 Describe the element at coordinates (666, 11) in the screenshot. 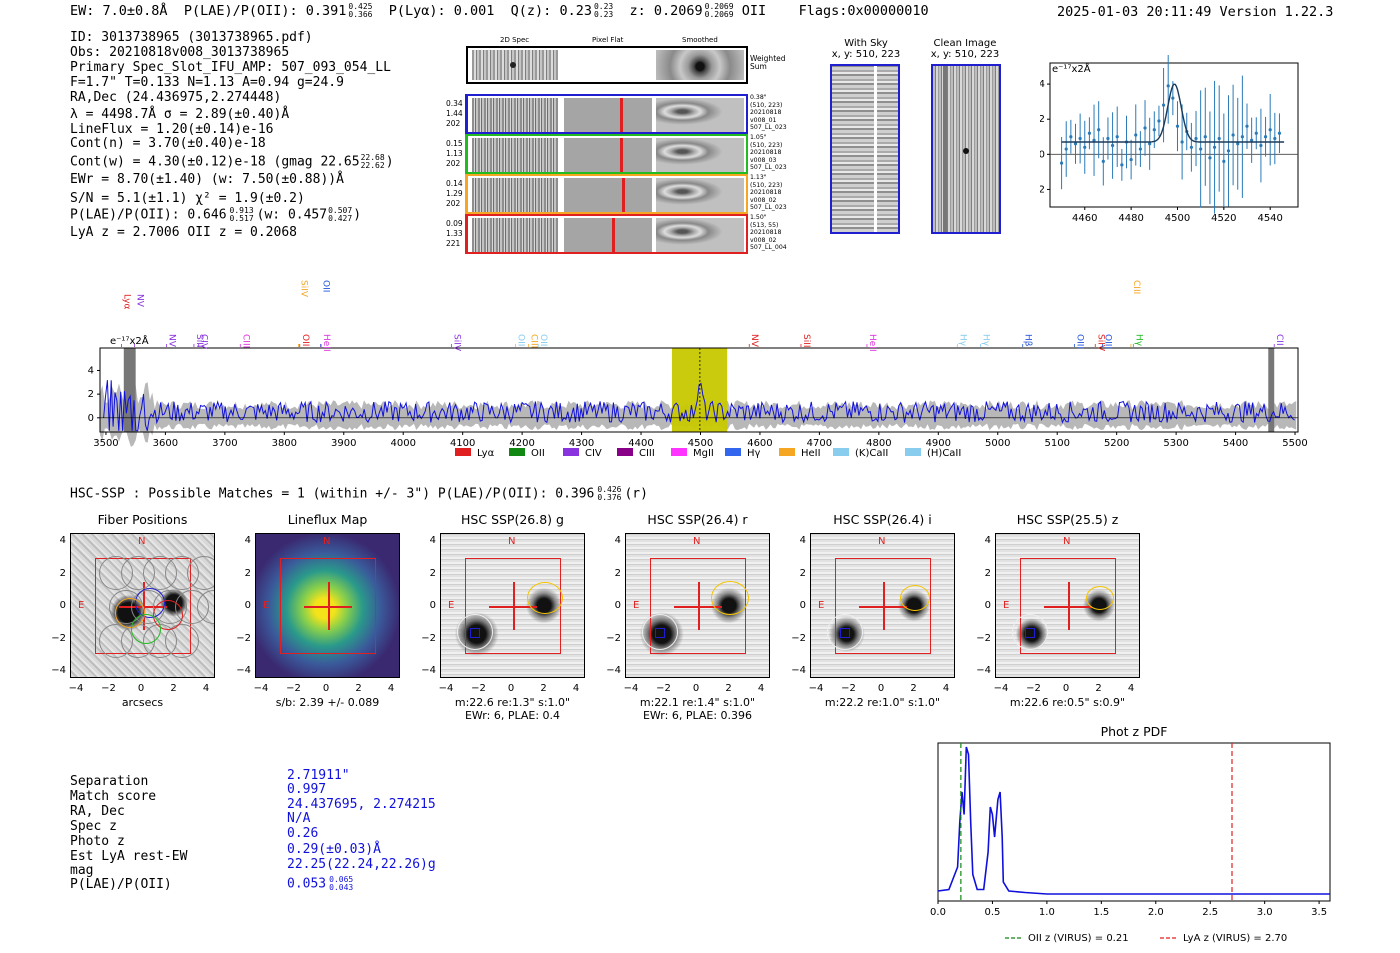

I see `header-z: z: 0.2069` at that location.